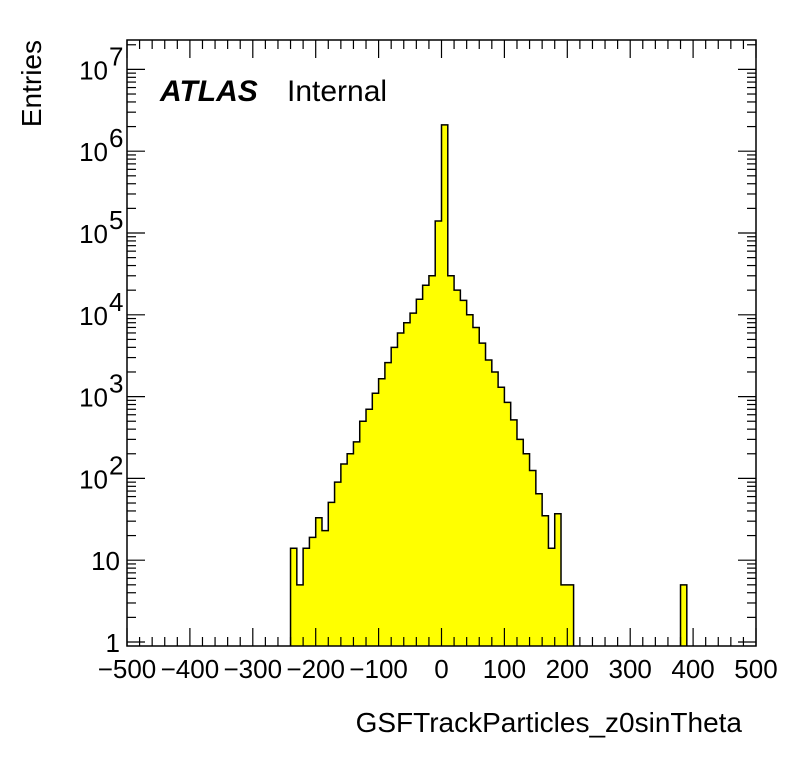 The width and height of the screenshot is (796, 772). I want to click on x-tick-labels: −500 −400 −300 −200 −100 0 100 200 300 400 500, so click(438, 669).